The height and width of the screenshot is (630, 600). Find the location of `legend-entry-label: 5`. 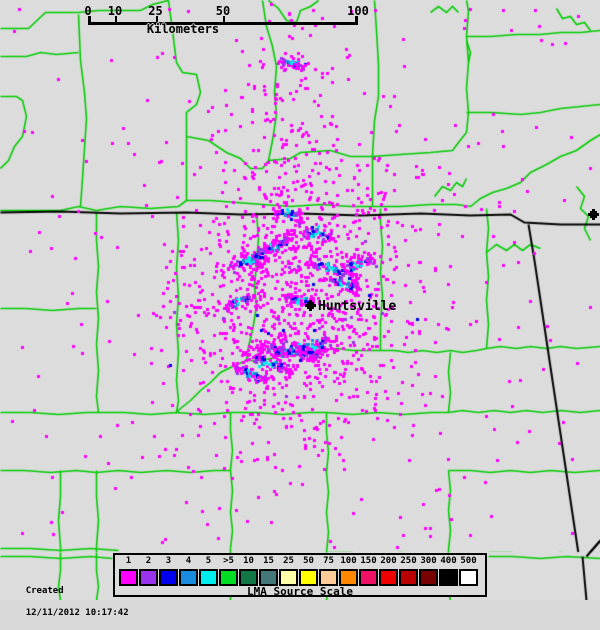

legend-entry-label: 5 is located at coordinates (208, 561).